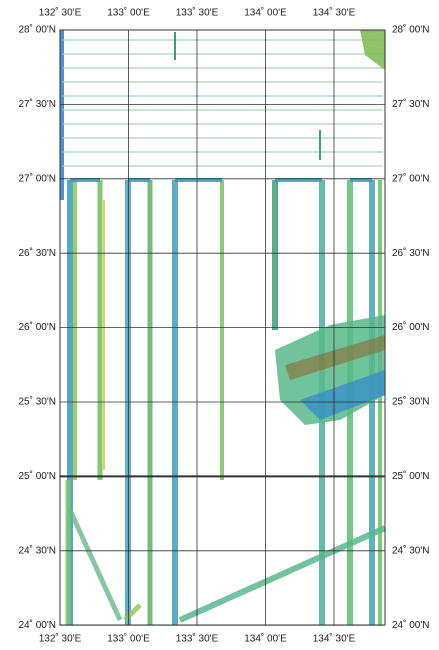 This screenshot has width=439, height=650. What do you see at coordinates (38, 550) in the screenshot?
I see `lat-label-left: 24˚ 30'N` at bounding box center [38, 550].